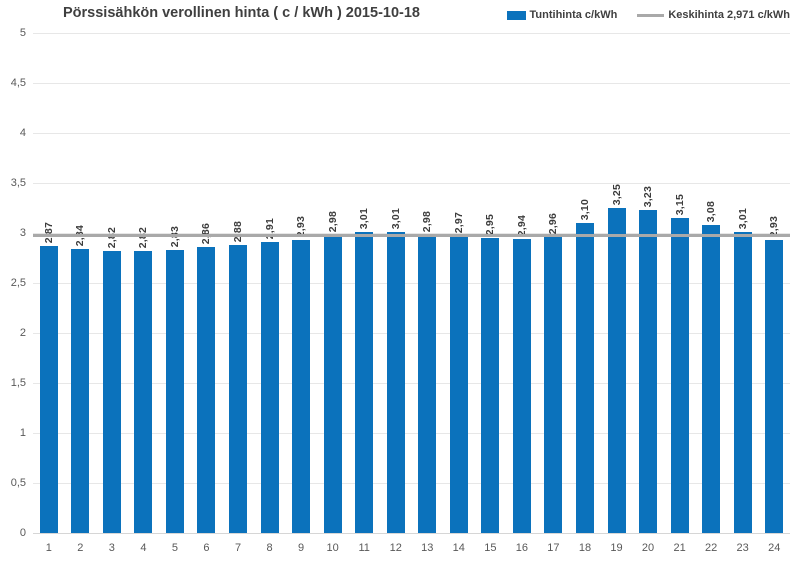  What do you see at coordinates (364, 548) in the screenshot?
I see `x-axis-tick-label: 11` at bounding box center [364, 548].